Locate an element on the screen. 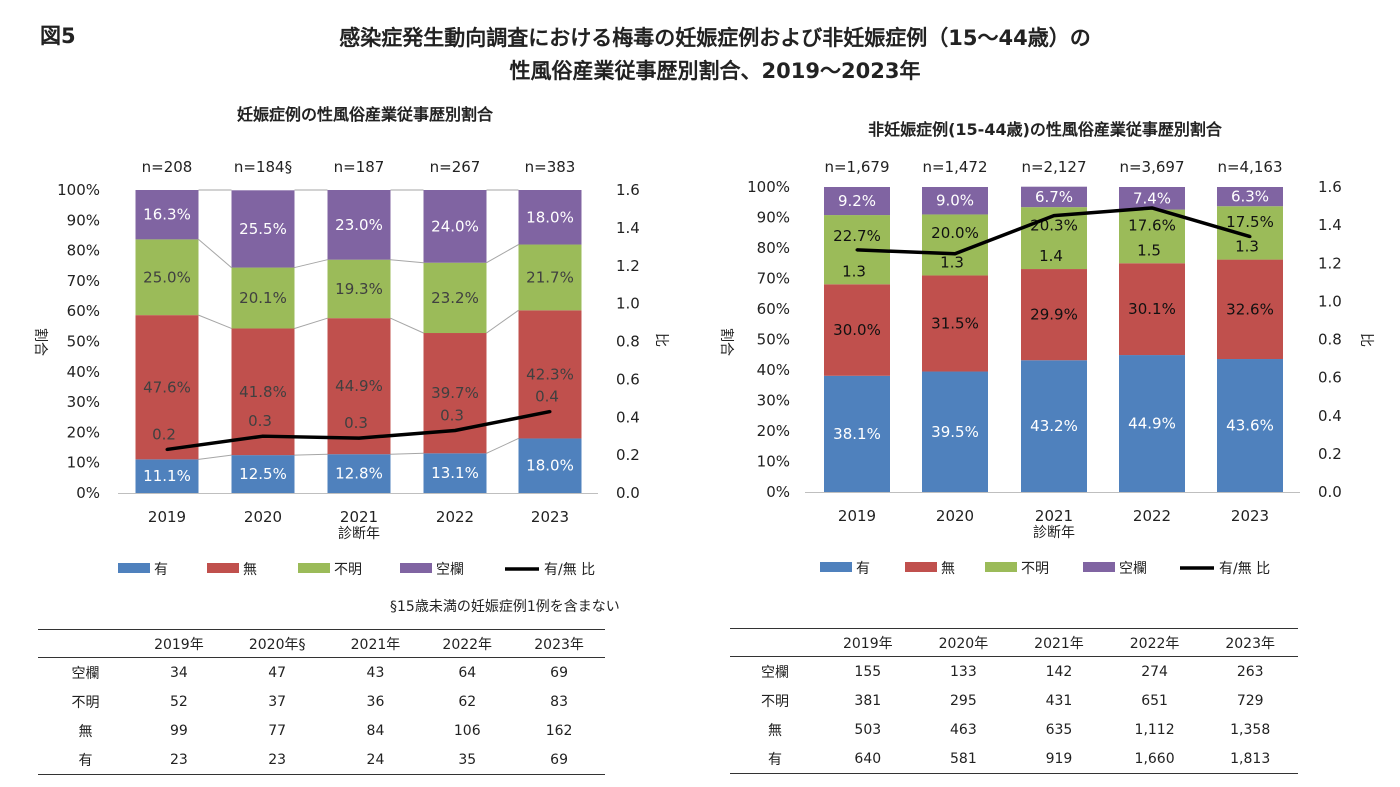 This screenshot has width=1400, height=787. n-label: n=1,472 is located at coordinates (954, 167).